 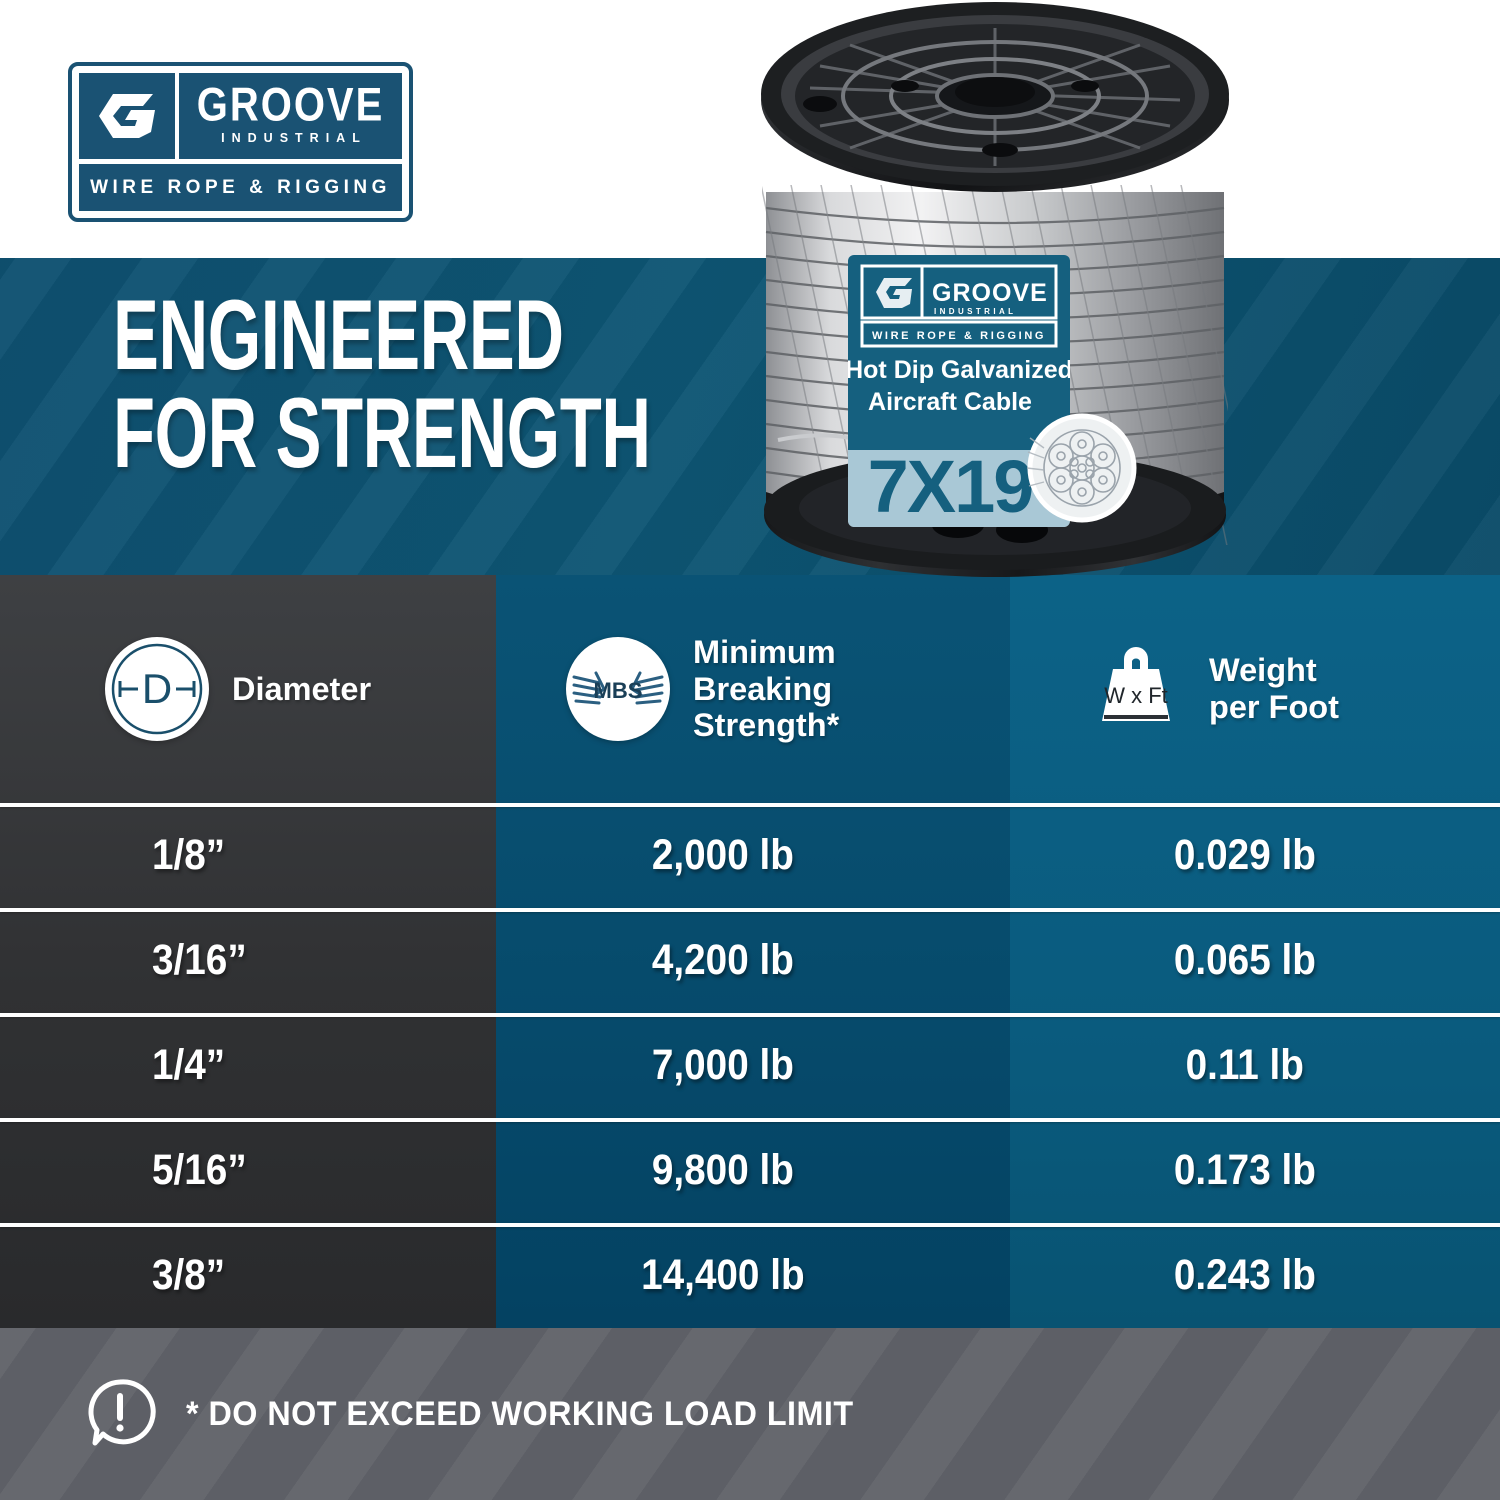 I want to click on cell-diameter: 5/16”, so click(x=199, y=1170).